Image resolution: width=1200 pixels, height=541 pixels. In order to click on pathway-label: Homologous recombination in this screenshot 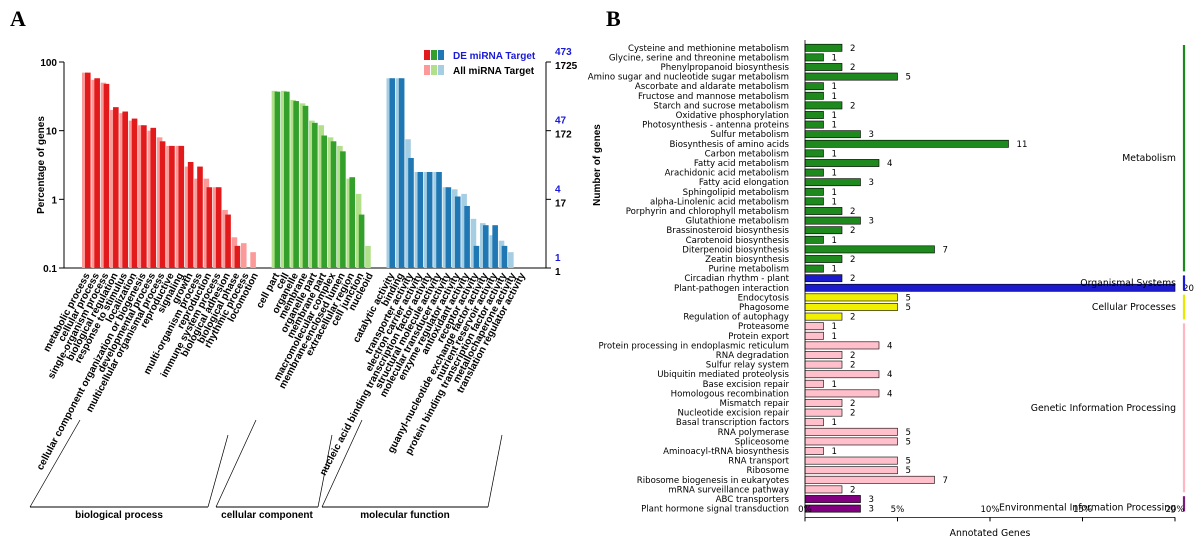, I will do `click(730, 394)`.